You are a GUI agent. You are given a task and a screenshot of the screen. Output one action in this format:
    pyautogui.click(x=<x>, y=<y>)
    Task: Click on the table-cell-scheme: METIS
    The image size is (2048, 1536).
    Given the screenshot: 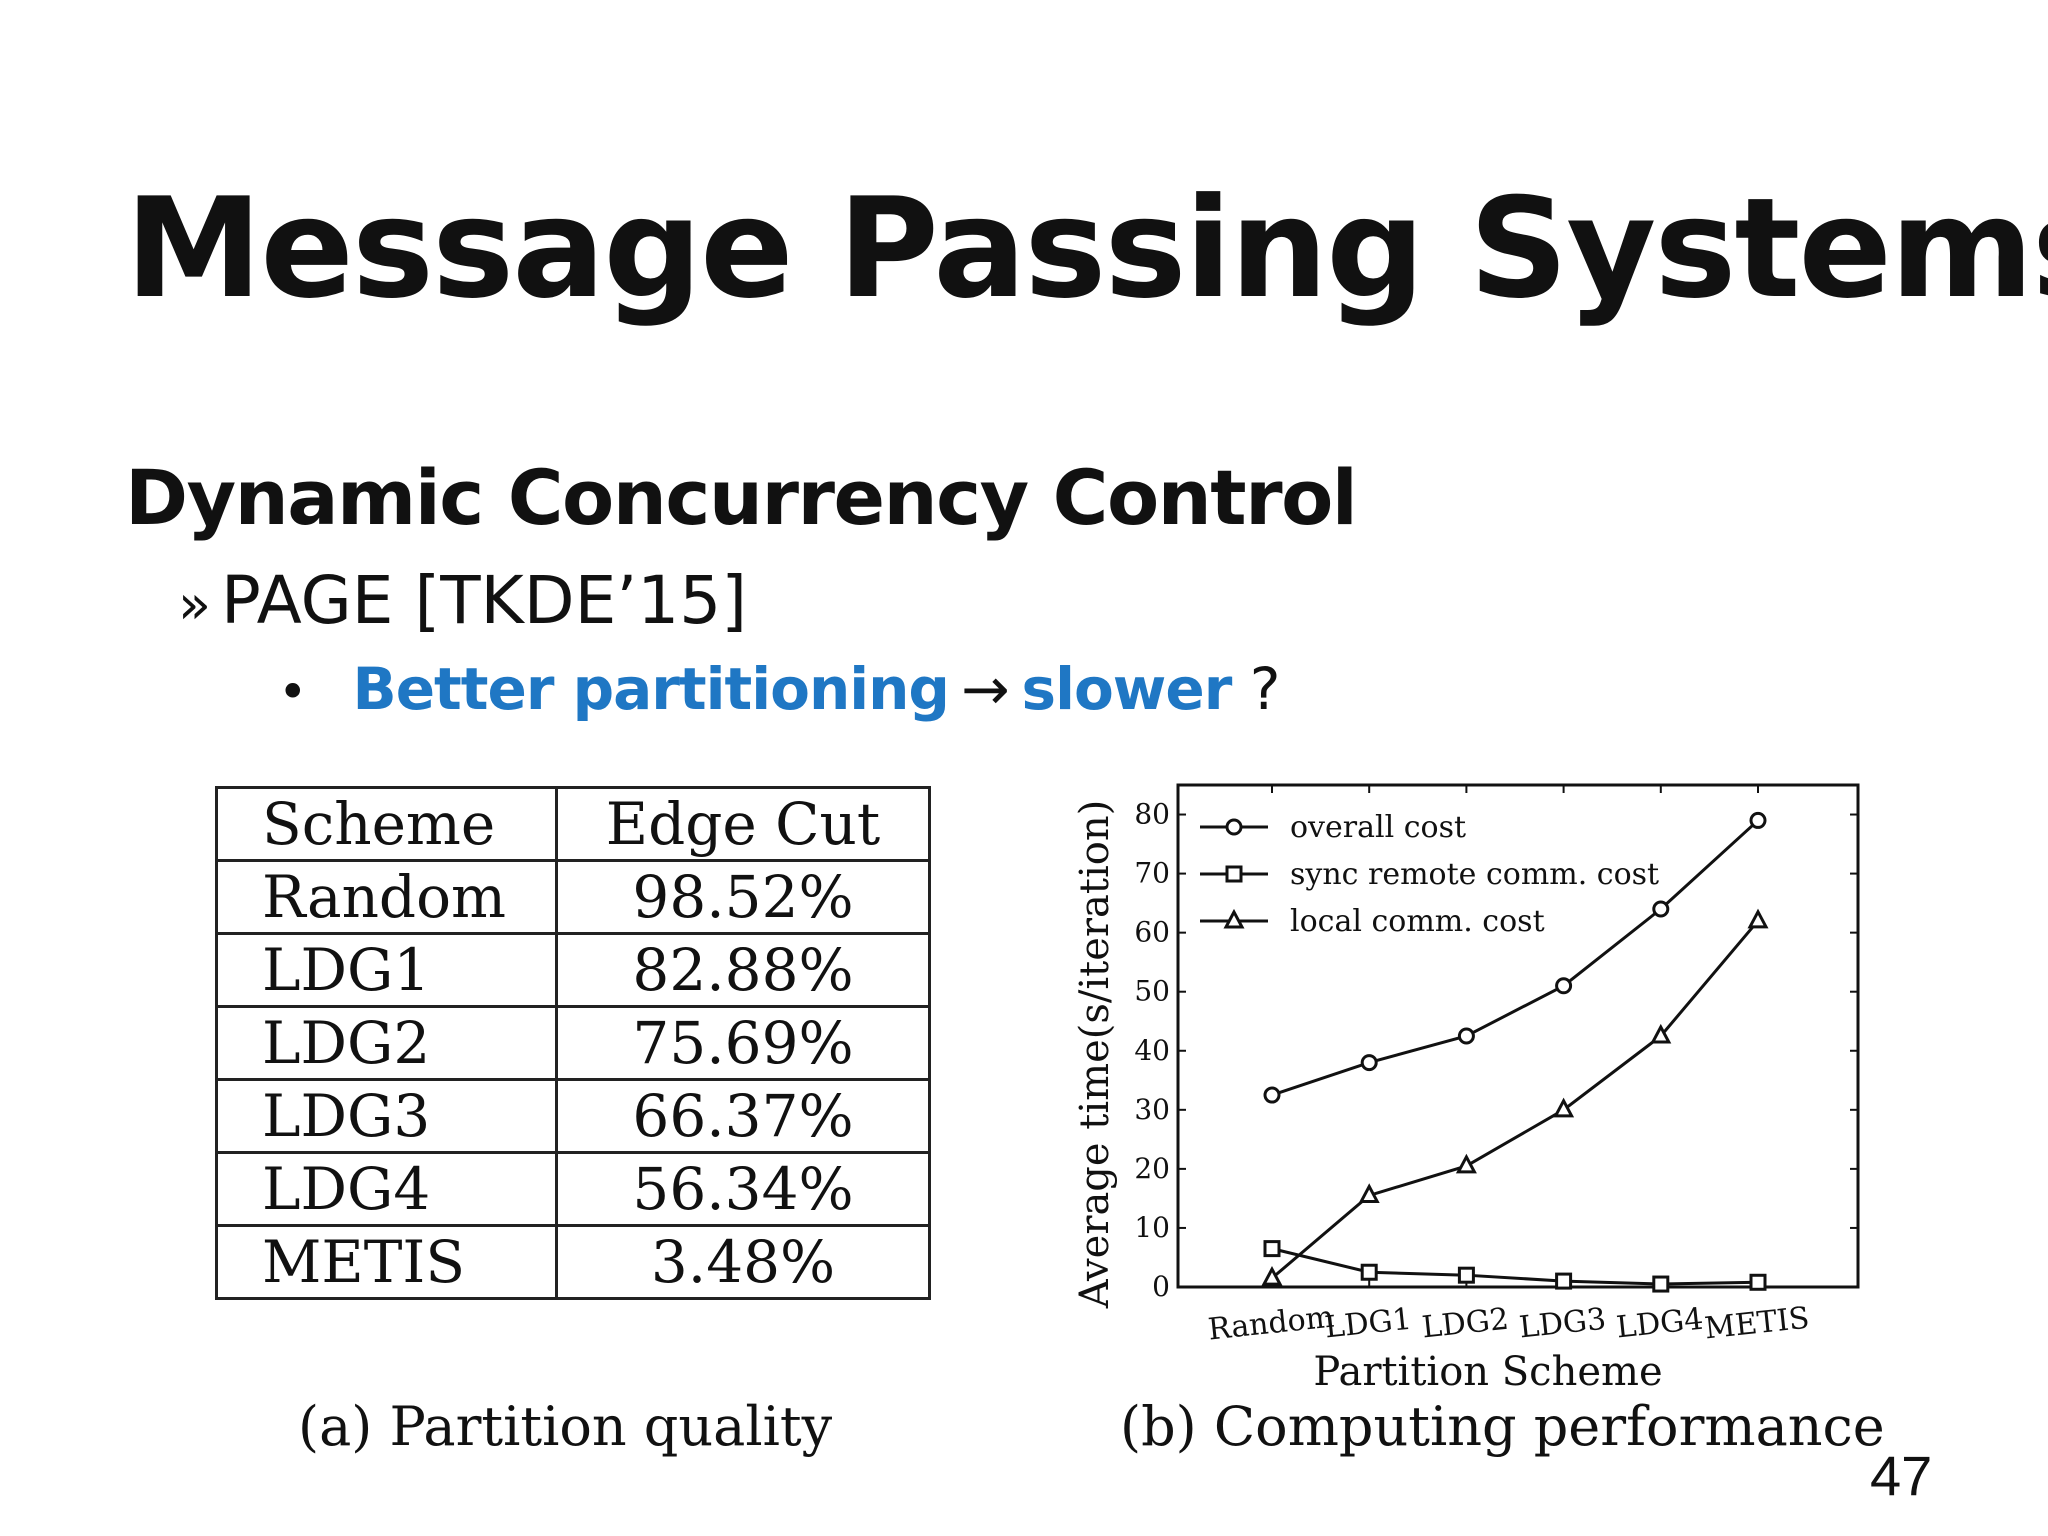 What is the action you would take?
    pyautogui.click(x=386, y=1262)
    